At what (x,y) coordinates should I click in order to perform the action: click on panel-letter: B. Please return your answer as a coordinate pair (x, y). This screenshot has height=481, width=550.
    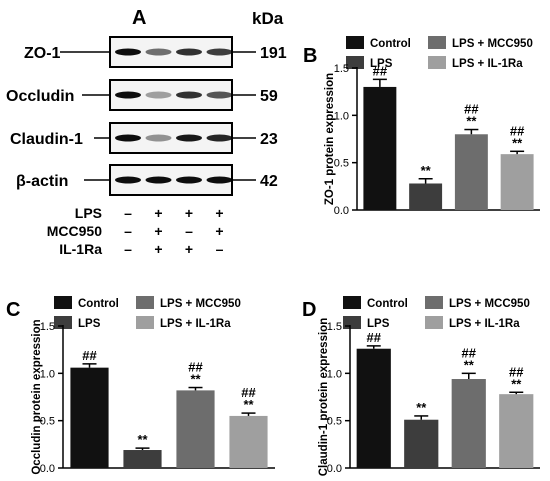
    Looking at the image, I should click on (310, 56).